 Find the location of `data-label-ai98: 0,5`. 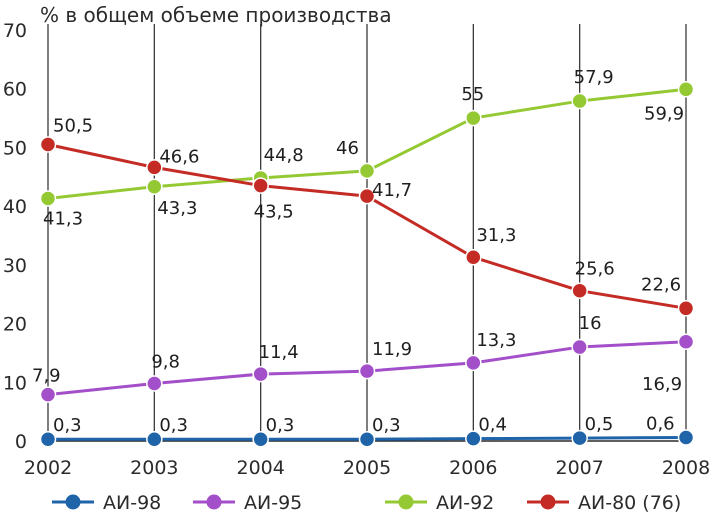

data-label-ai98: 0,5 is located at coordinates (599, 424).